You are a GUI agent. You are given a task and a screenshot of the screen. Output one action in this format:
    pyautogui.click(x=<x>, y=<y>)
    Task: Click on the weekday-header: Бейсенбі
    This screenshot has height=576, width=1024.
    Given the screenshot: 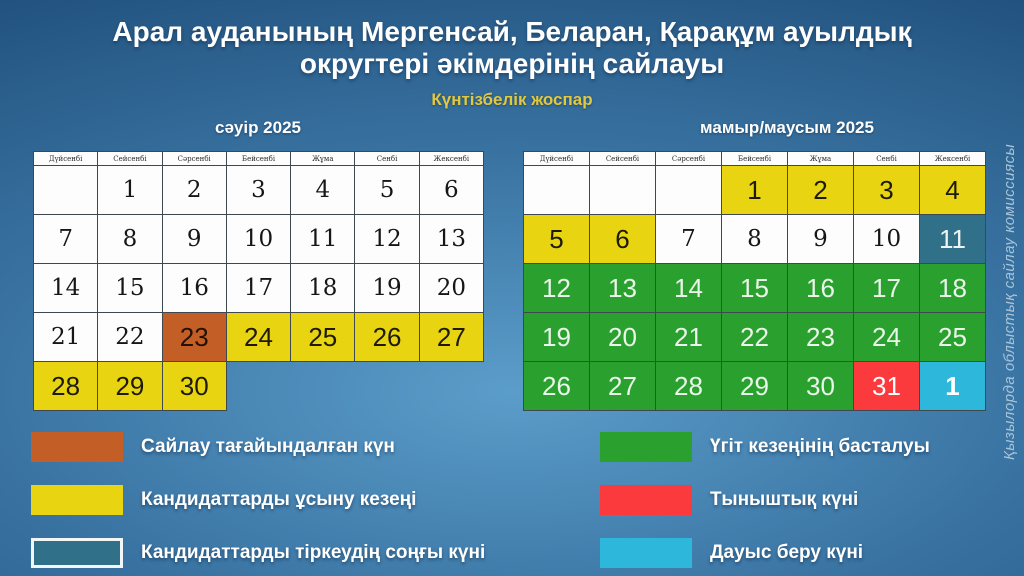 What is the action you would take?
    pyautogui.click(x=259, y=159)
    